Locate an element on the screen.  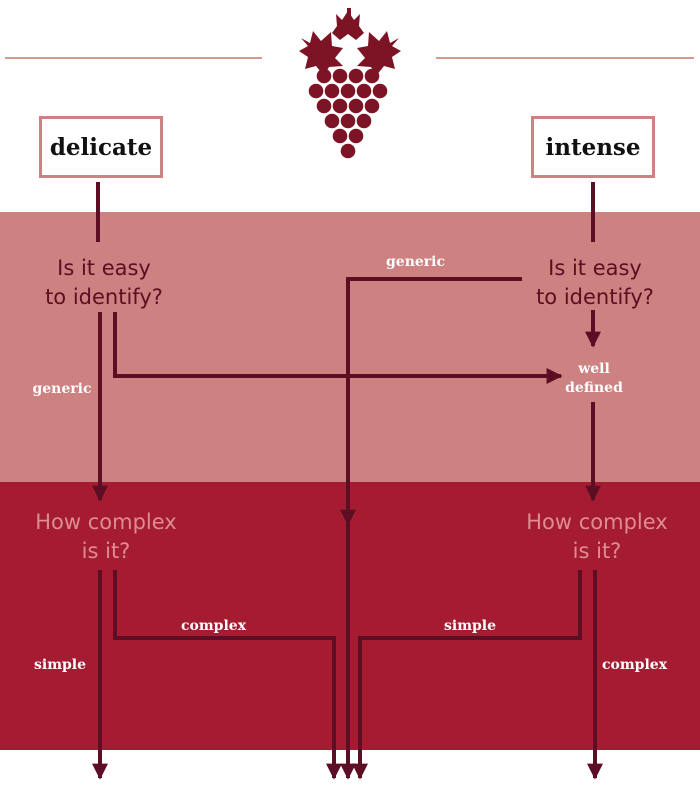
answer-generic-center: generic is located at coordinates (416, 262).